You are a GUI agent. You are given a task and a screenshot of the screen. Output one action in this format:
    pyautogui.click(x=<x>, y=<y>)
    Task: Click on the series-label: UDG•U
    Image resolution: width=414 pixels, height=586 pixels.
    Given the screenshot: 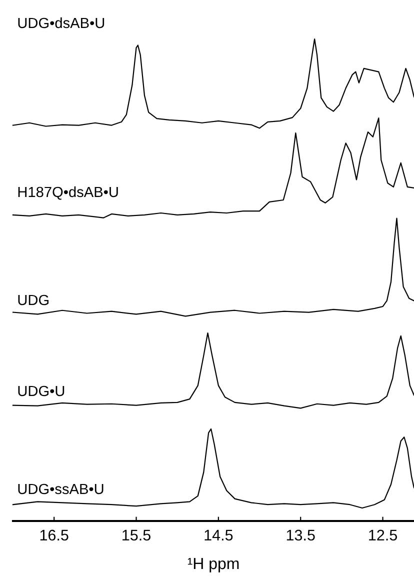 What is the action you would take?
    pyautogui.click(x=41, y=391)
    